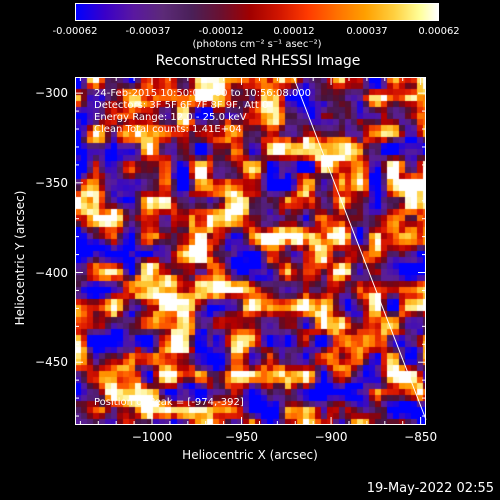  Describe the element at coordinates (439, 31) in the screenshot. I see `colorbar-tick-label: 0.00062` at that location.